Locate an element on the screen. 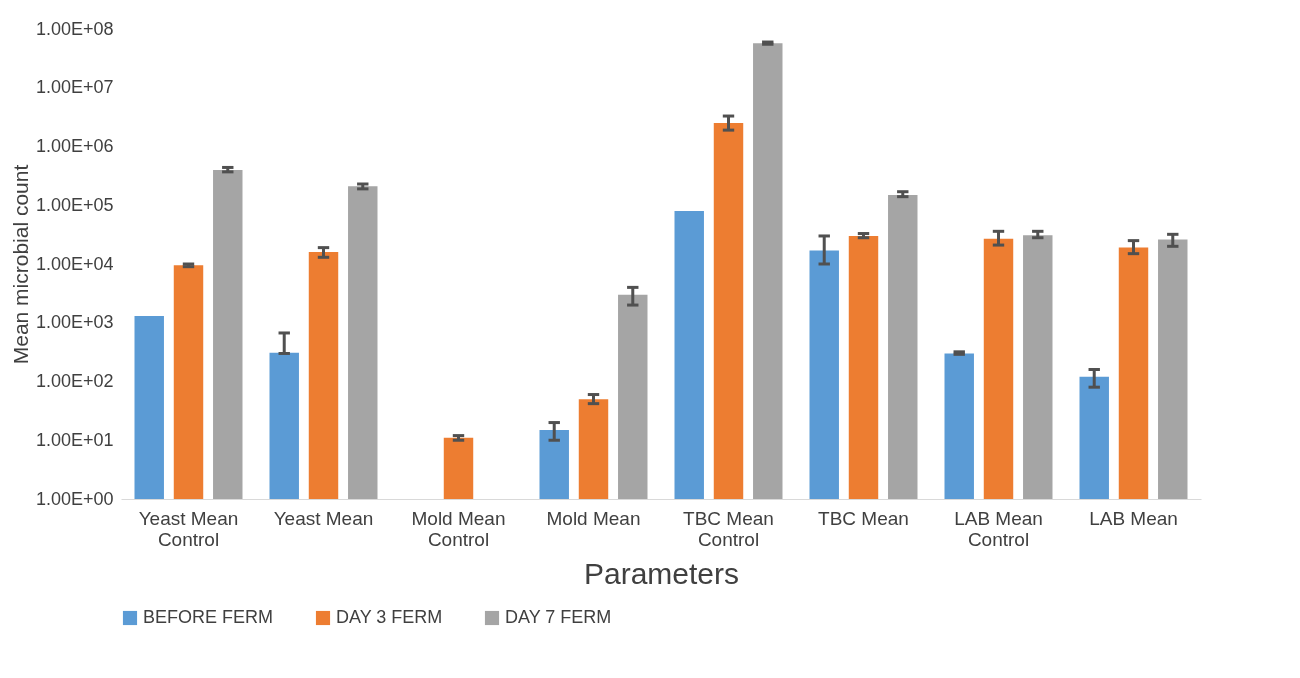  y-axis-title: Mean microbial count is located at coordinates (20, 264).